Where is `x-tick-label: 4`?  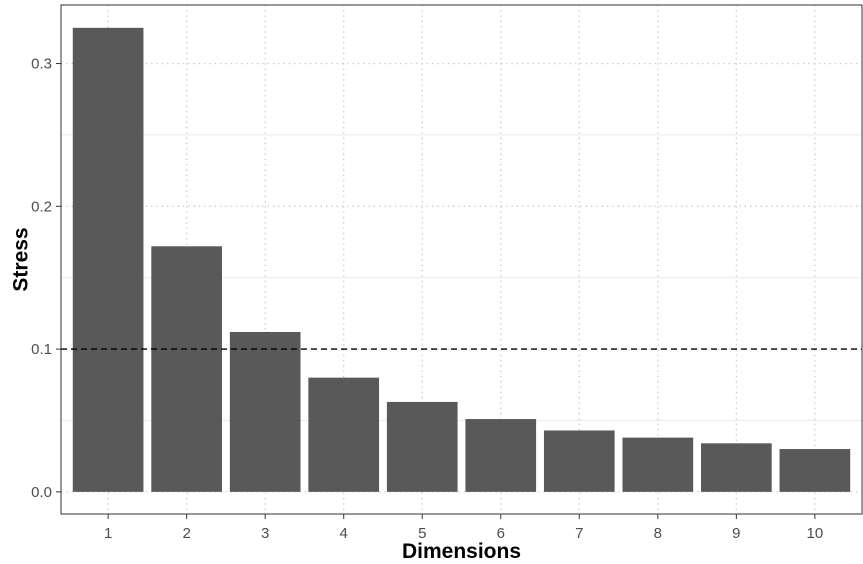
x-tick-label: 4 is located at coordinates (344, 533).